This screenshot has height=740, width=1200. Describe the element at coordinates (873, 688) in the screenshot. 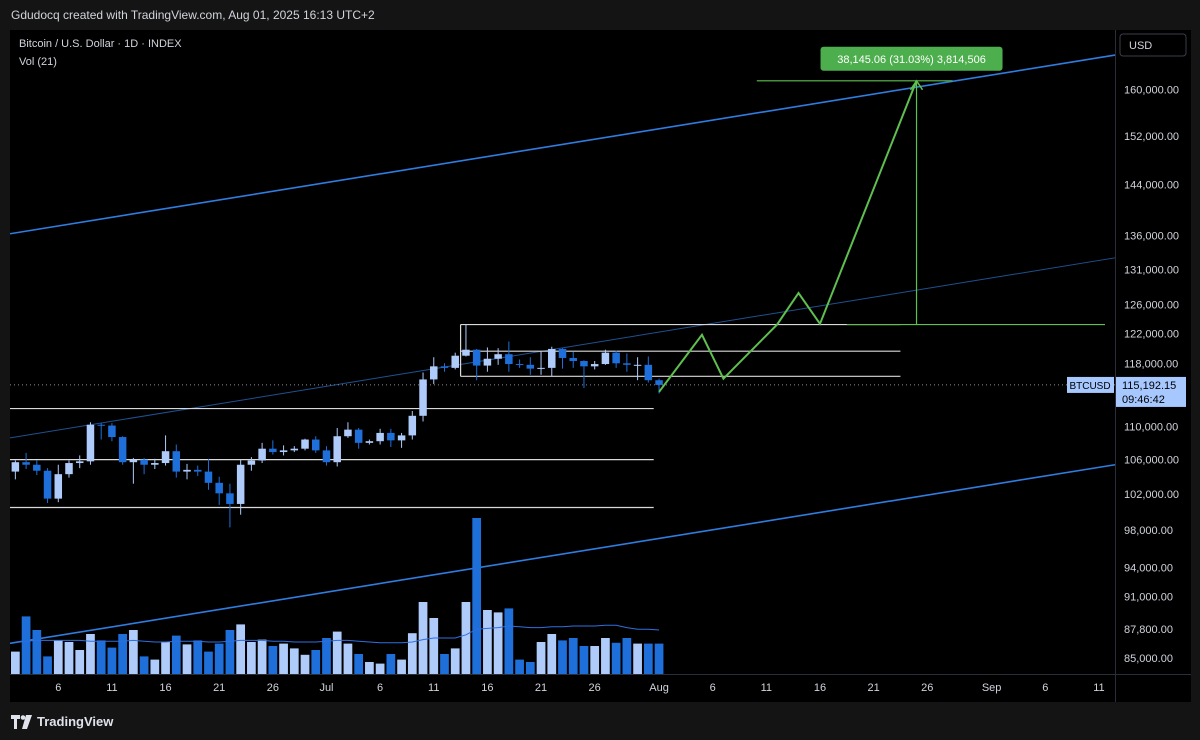

I see `time-tick-label: 21` at that location.